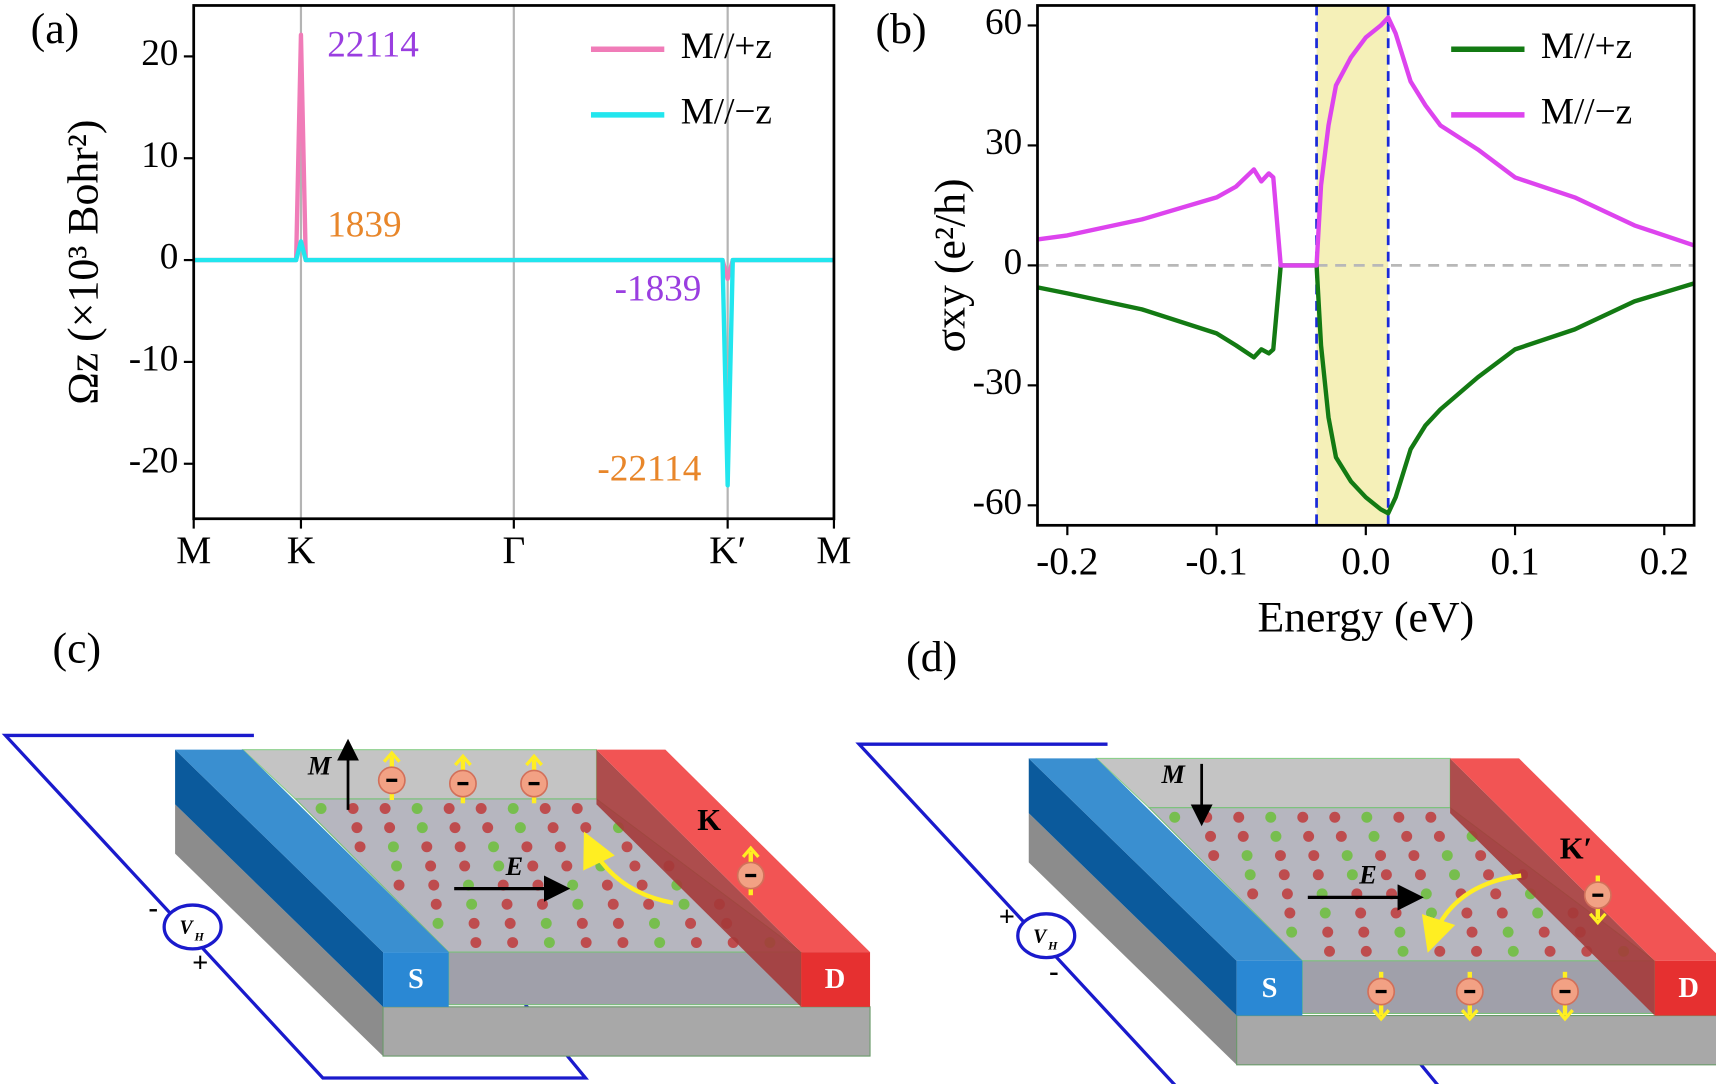 This screenshot has height=1084, width=1716. I want to click on x-tick-label: K, so click(301, 550).